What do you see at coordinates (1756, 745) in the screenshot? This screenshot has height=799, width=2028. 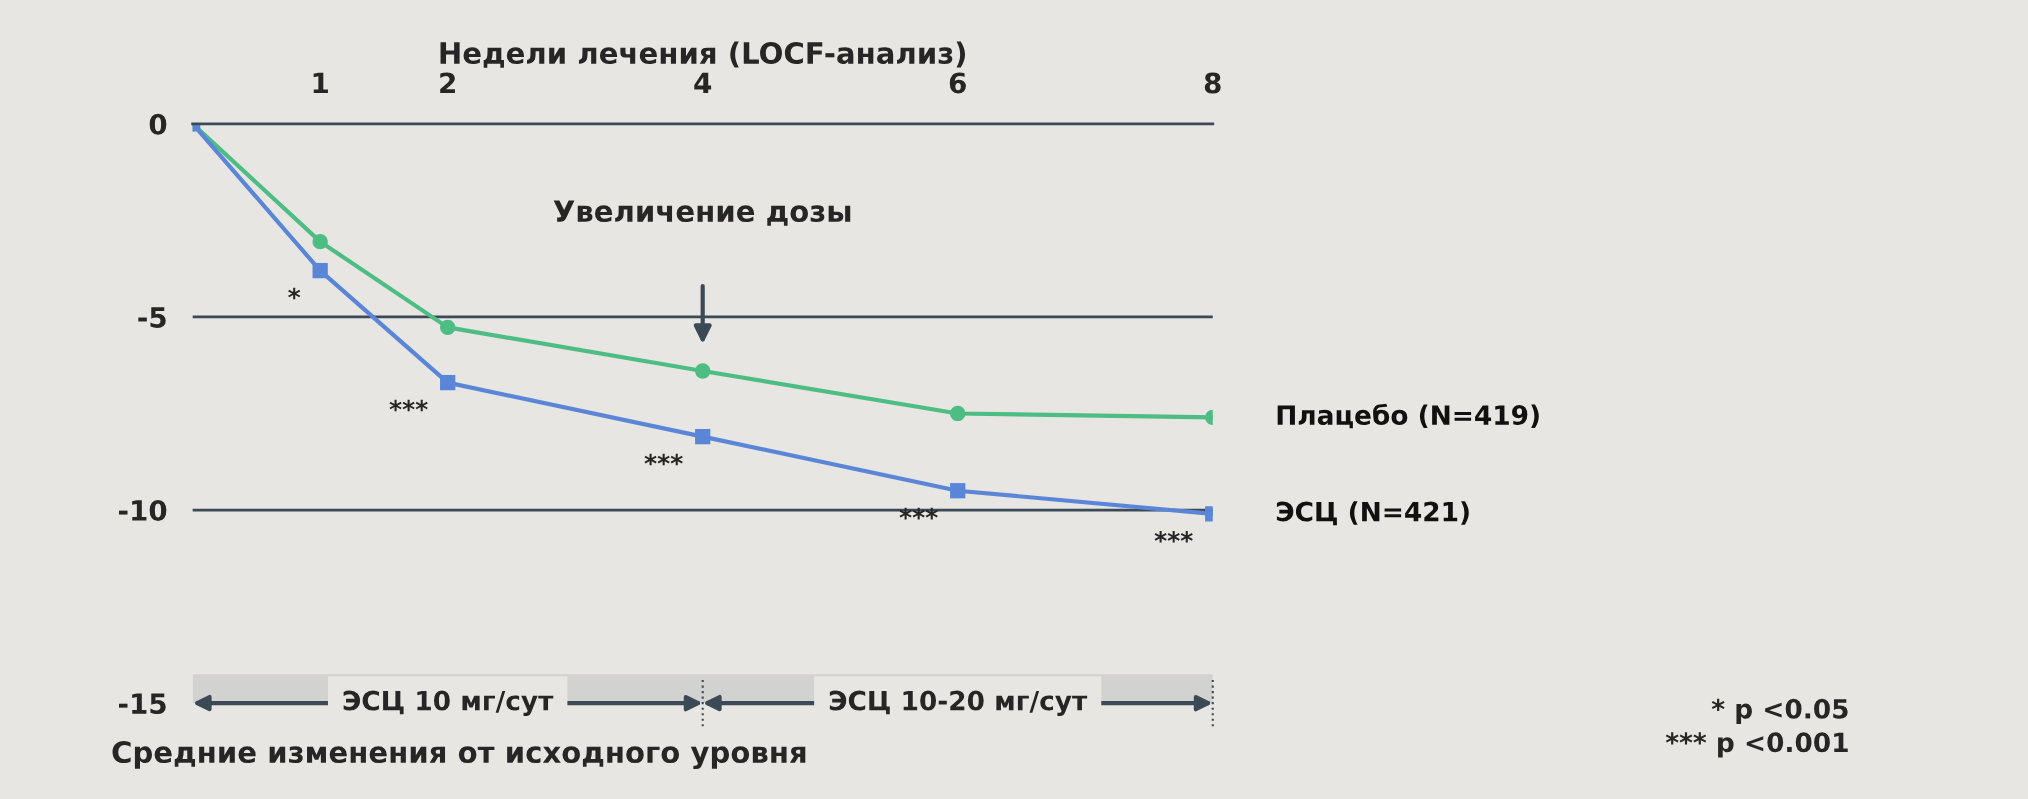 I see `text: *** p <0.001` at bounding box center [1756, 745].